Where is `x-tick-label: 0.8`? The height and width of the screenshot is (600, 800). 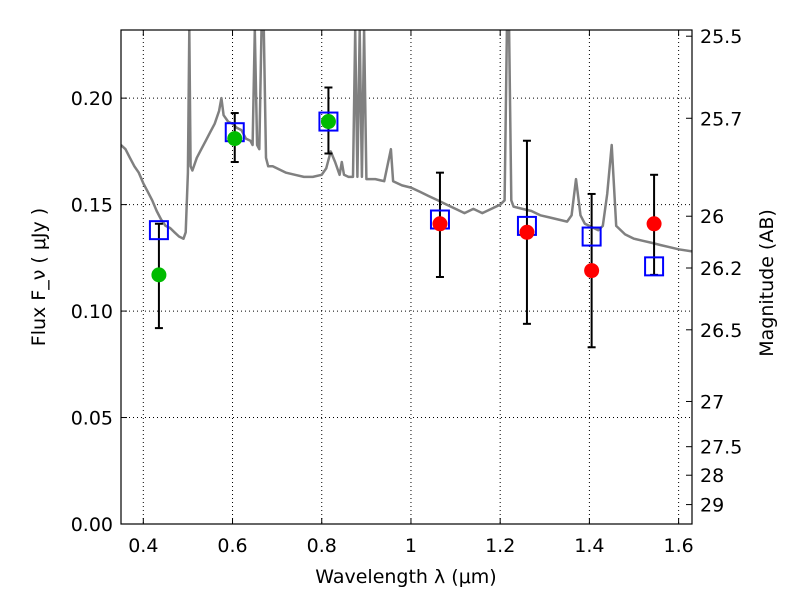
x-tick-label: 0.8 is located at coordinates (322, 546).